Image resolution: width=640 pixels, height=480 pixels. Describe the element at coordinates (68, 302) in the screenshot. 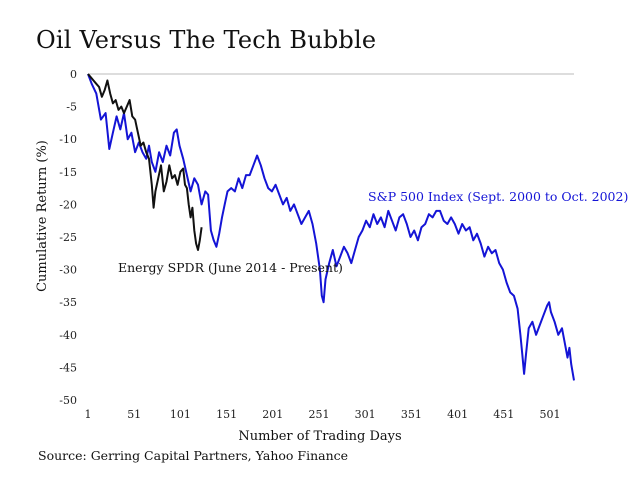

I see `y-tick-label: -35` at that location.